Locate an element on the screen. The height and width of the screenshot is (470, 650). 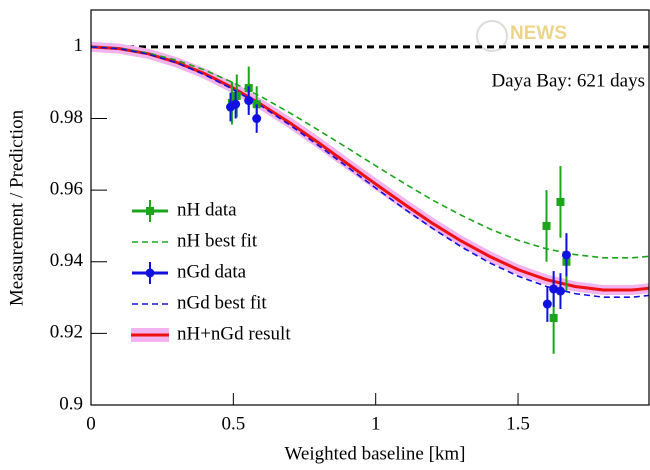
x-tick-label: 1 is located at coordinates (376, 423).